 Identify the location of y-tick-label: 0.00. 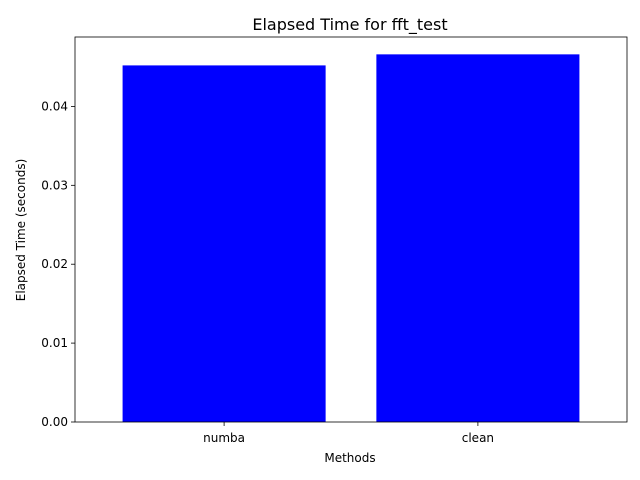
(54, 422).